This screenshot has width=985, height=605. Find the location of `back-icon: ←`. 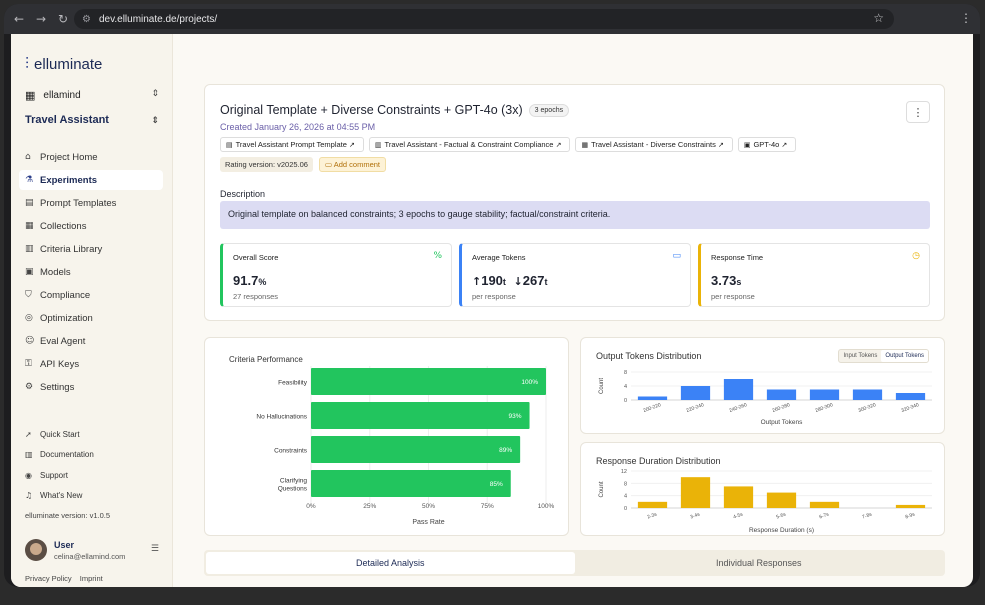

back-icon: ← is located at coordinates (19, 19).